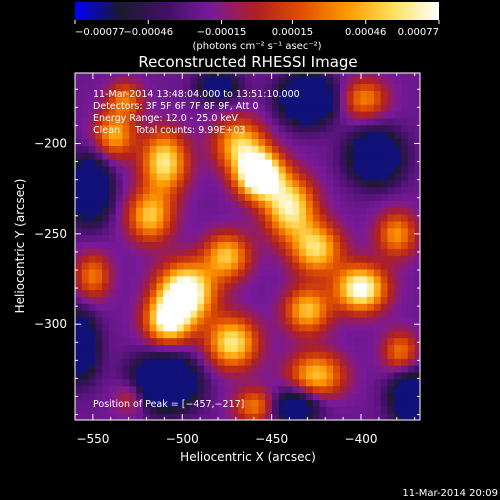  I want to click on y-tick-label: −250, so click(50, 234).